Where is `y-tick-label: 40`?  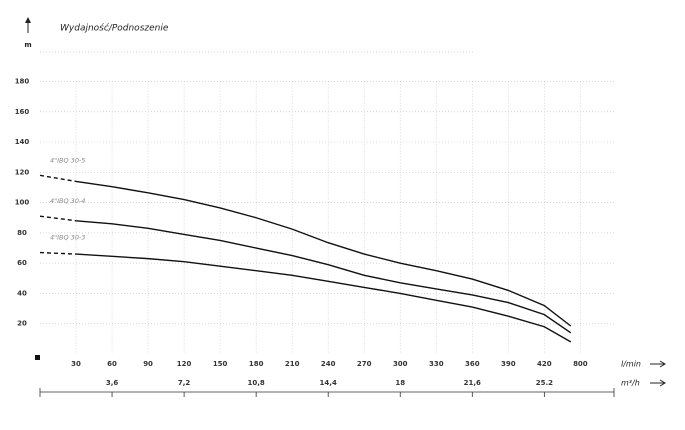 y-tick-label: 40 is located at coordinates (22, 293).